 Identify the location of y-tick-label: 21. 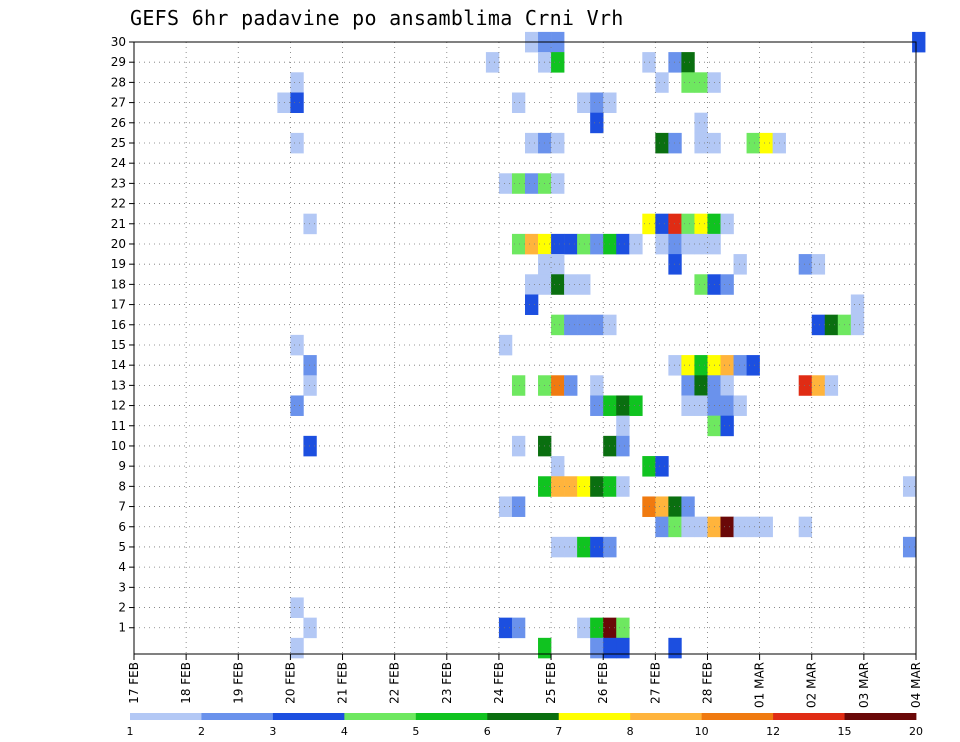
(118, 224).